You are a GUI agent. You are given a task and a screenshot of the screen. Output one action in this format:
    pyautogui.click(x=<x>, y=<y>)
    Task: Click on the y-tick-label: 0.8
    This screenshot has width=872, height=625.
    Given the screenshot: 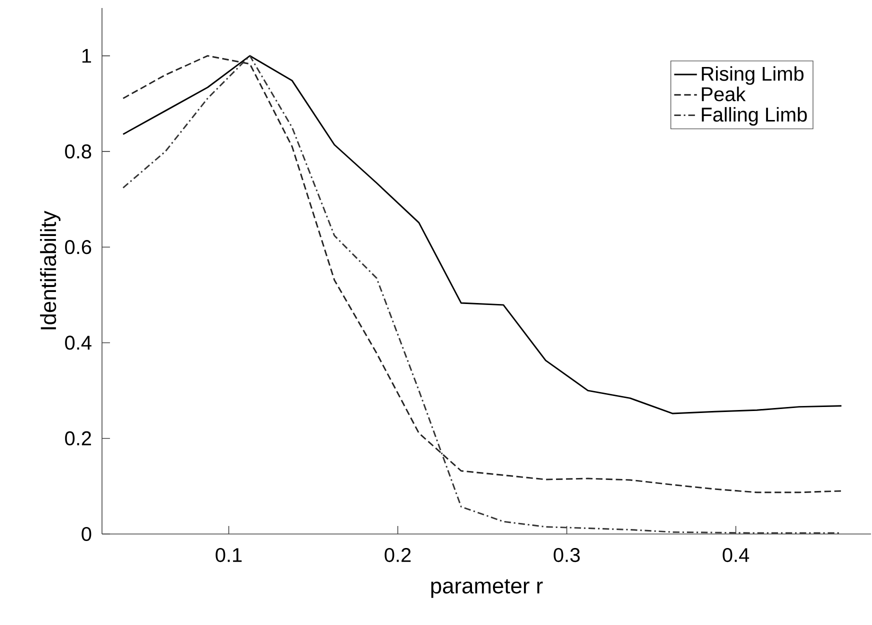 What is the action you would take?
    pyautogui.click(x=78, y=151)
    